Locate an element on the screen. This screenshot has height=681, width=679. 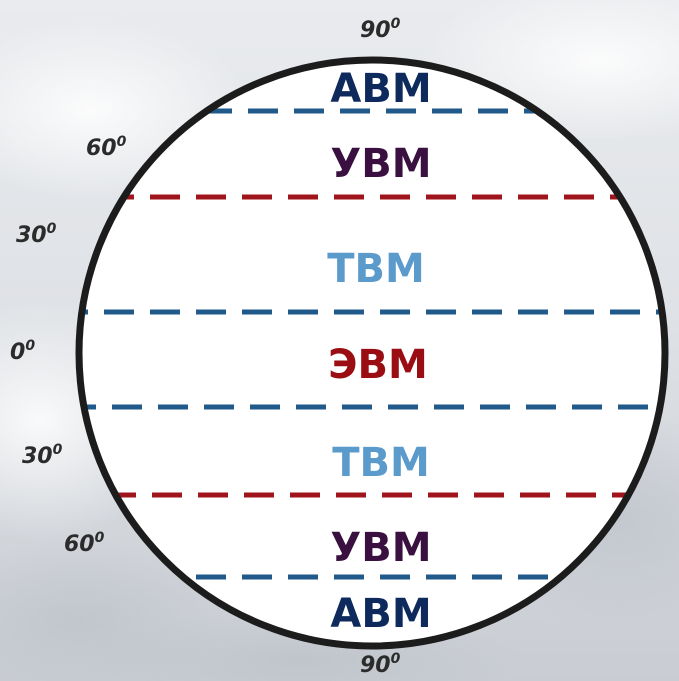
latitude-label-south-60: 600 is located at coordinates (84, 543).